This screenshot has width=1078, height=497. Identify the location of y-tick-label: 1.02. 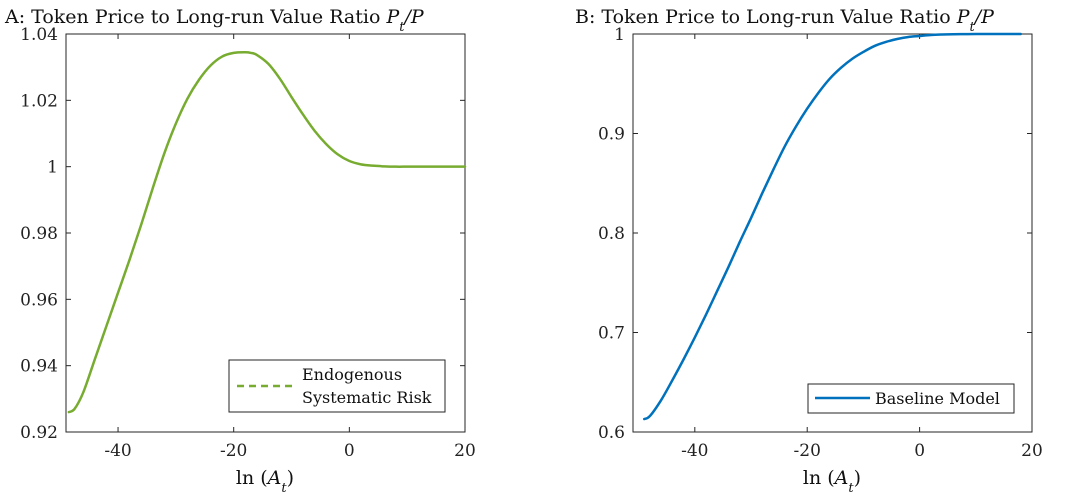
(39, 101).